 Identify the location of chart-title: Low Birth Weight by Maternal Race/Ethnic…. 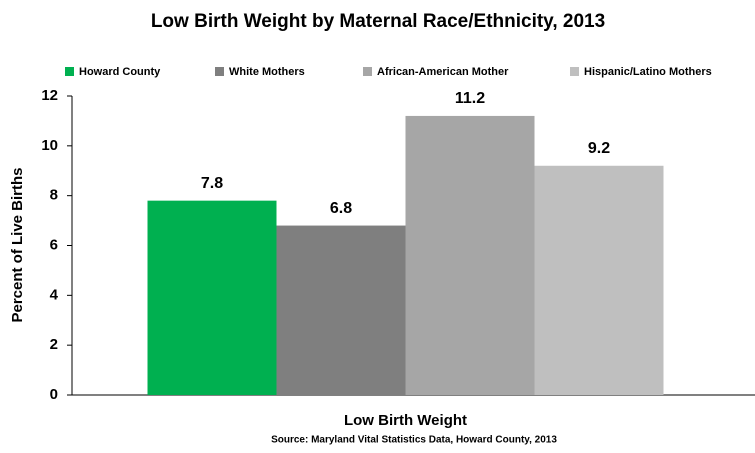
(378, 21).